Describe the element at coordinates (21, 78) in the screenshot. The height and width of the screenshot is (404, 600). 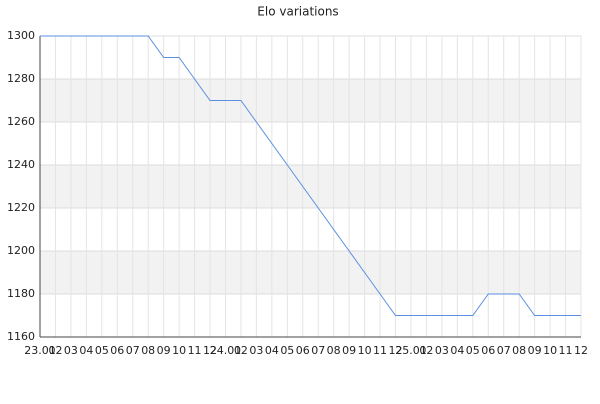
I see `y-tick-label: 1280` at that location.